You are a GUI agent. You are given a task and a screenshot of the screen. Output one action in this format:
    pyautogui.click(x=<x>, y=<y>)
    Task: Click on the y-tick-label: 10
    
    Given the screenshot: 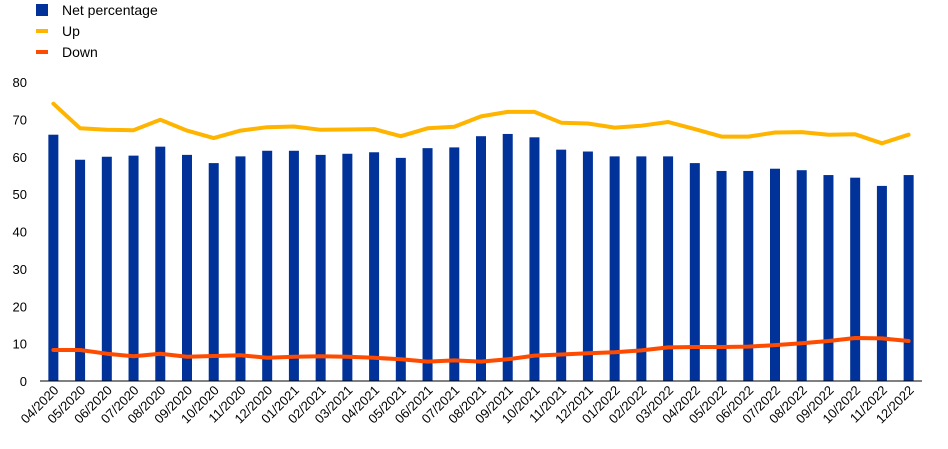 What is the action you would take?
    pyautogui.click(x=20, y=344)
    